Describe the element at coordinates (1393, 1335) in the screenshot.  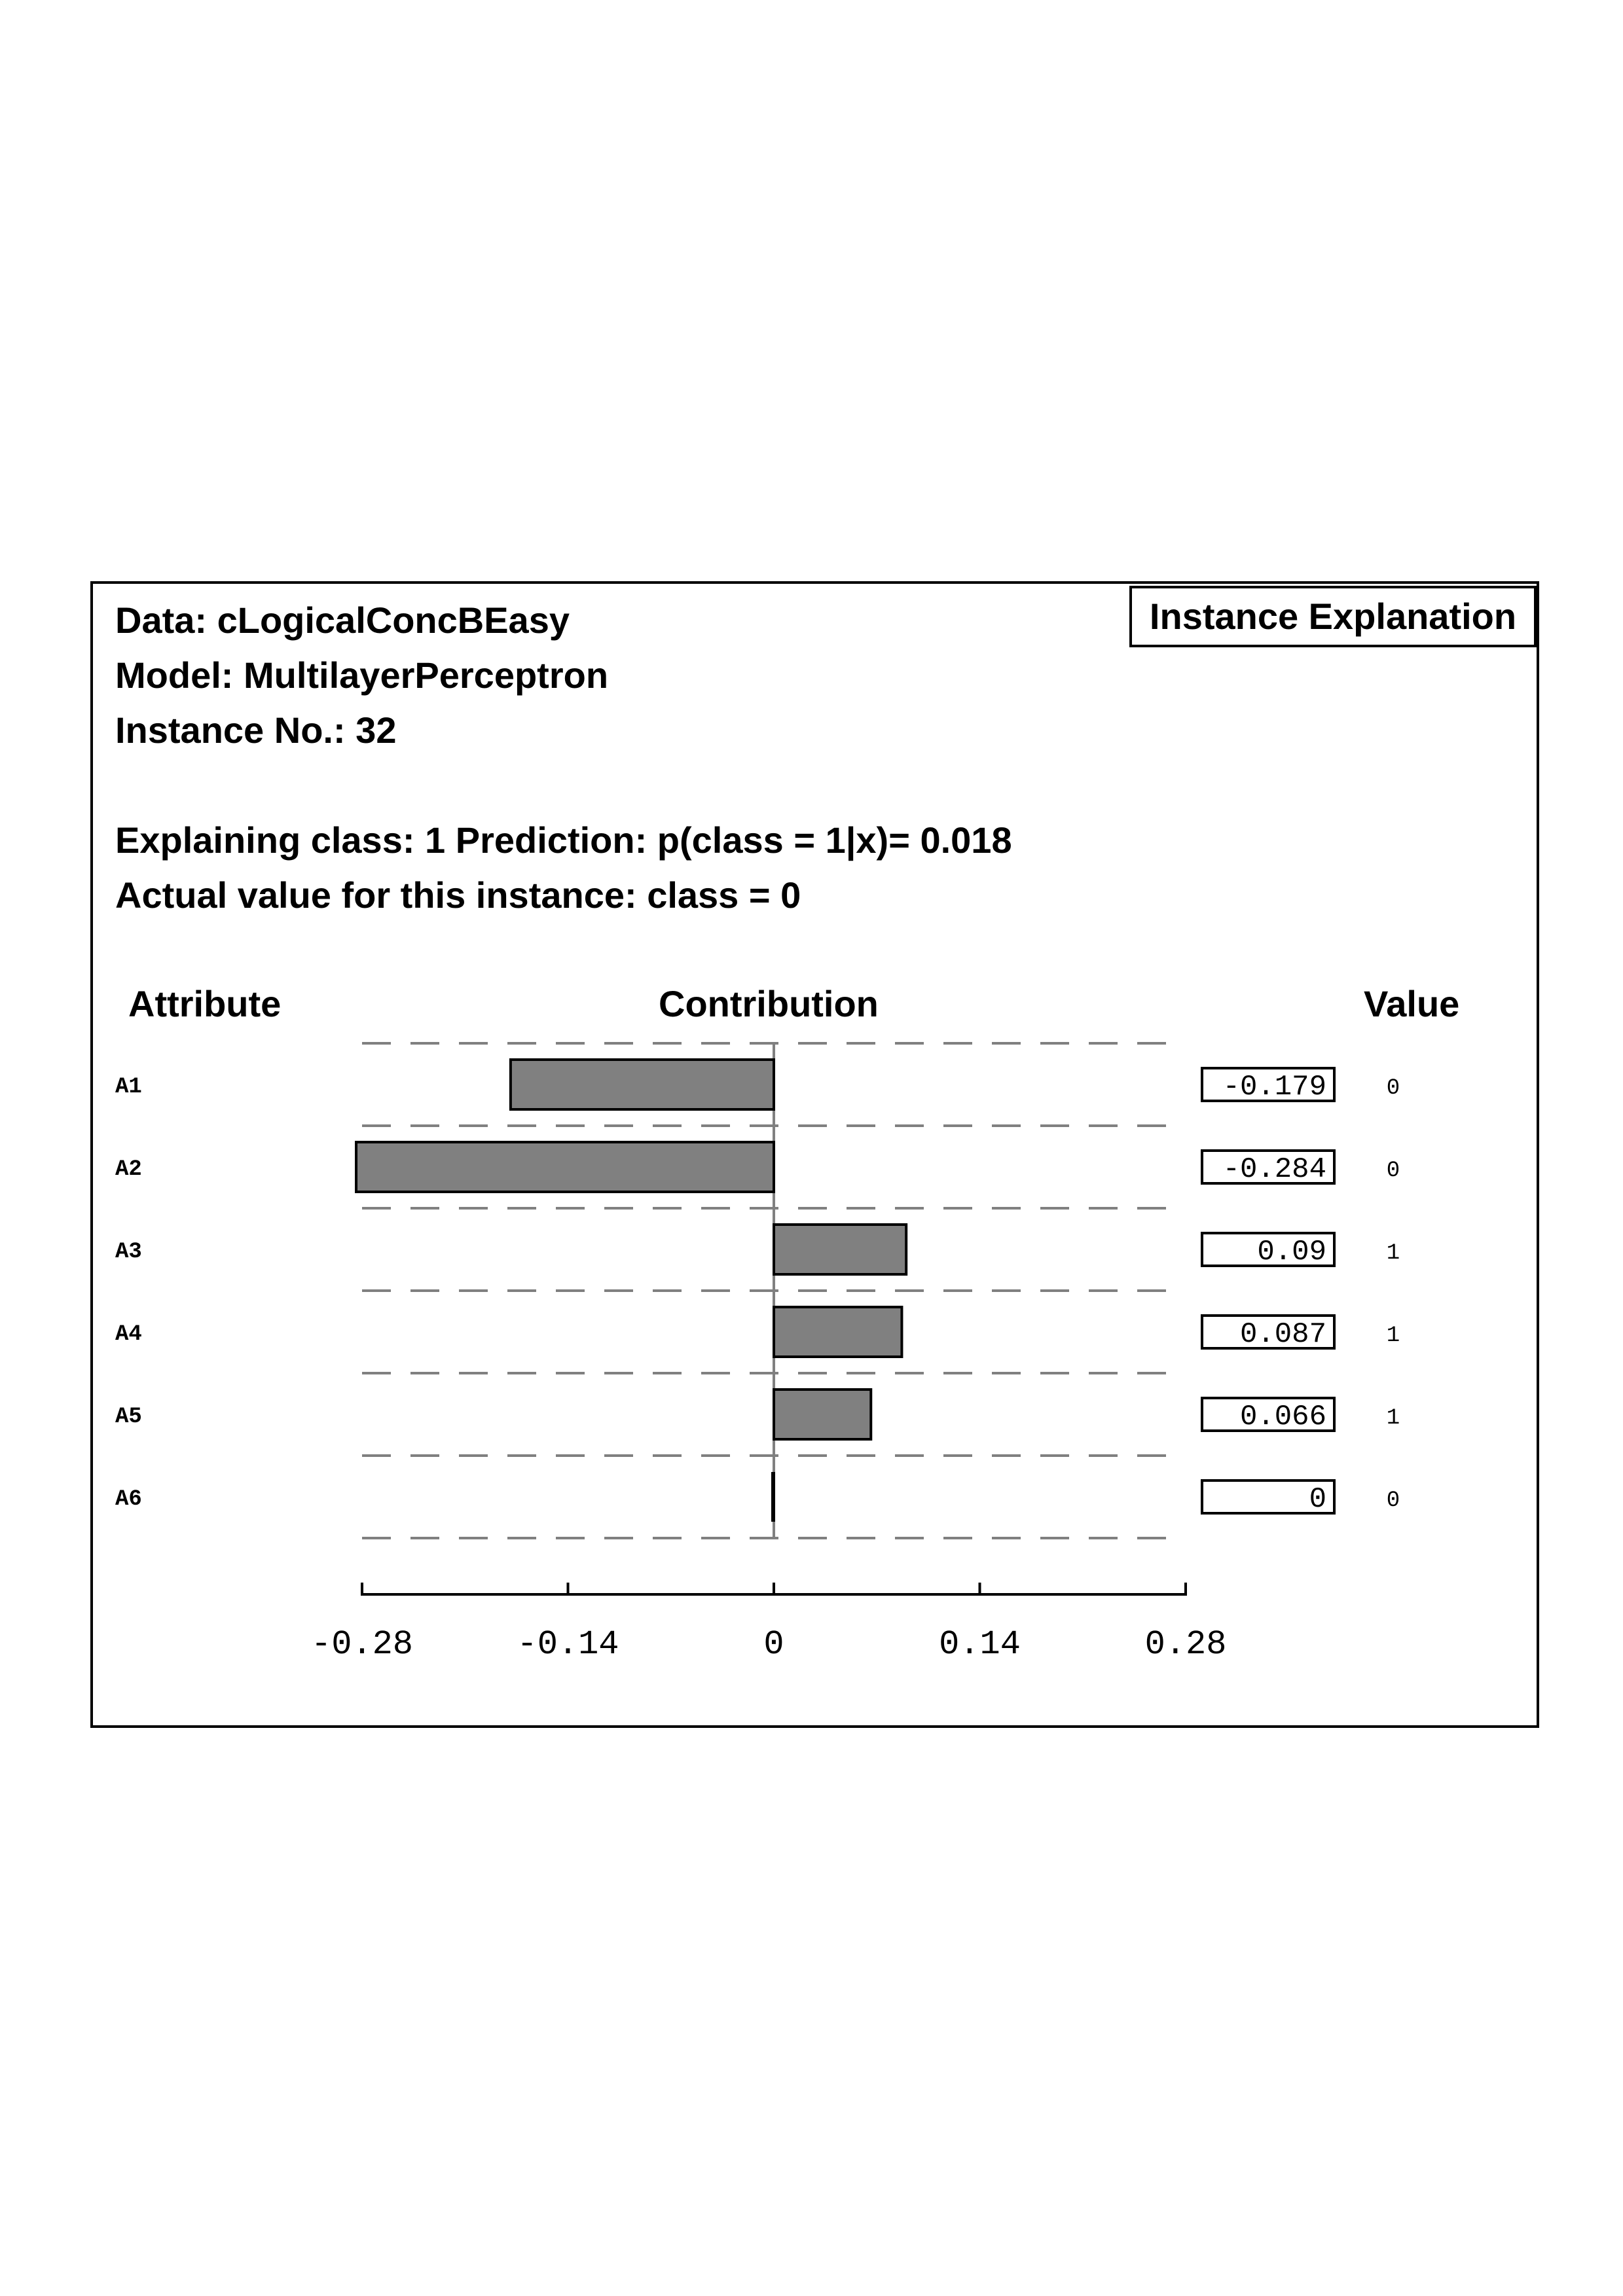
I see `attribute-value-a4: 1` at that location.